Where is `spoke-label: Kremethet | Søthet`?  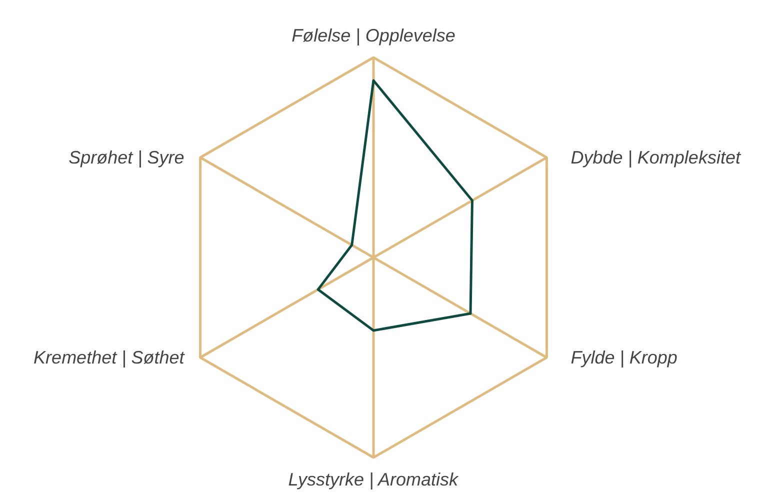 spoke-label: Kremethet | Søthet is located at coordinates (110, 358).